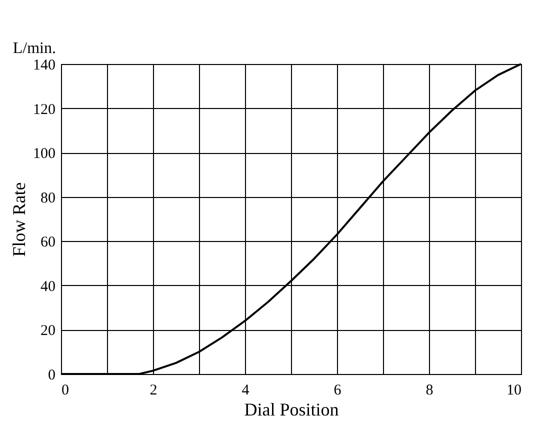  What do you see at coordinates (154, 390) in the screenshot?
I see `x-tick-label: 2` at bounding box center [154, 390].